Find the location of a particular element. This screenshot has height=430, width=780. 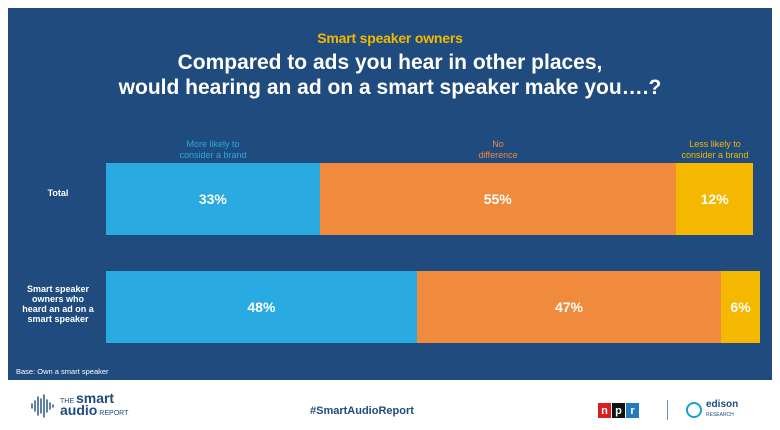

data-label: 33% is located at coordinates (212, 199).